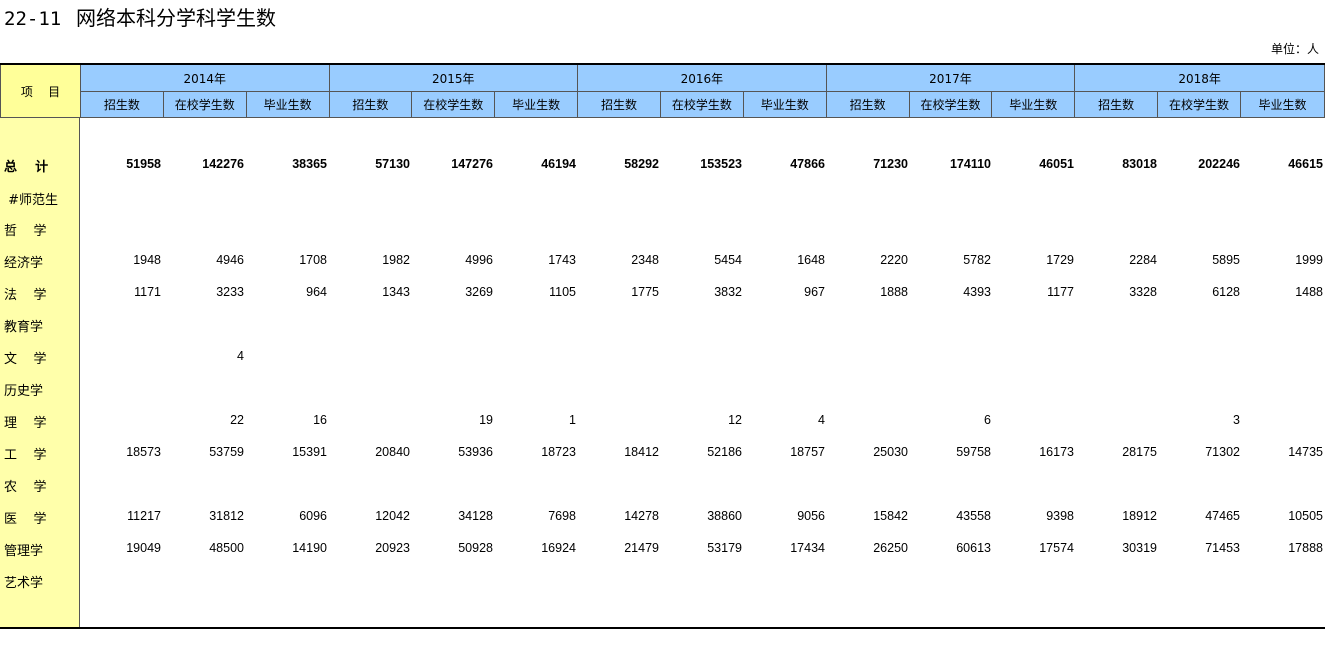 This screenshot has height=661, width=1325. What do you see at coordinates (662, 64) in the screenshot?
I see `table-top-rule` at bounding box center [662, 64].